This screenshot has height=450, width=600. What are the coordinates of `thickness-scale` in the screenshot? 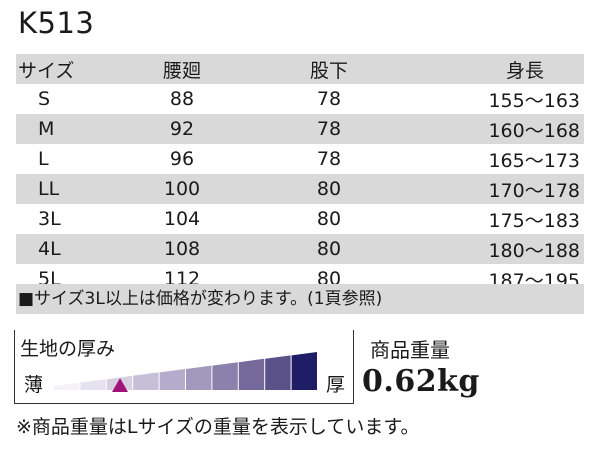 It's located at (185, 372).